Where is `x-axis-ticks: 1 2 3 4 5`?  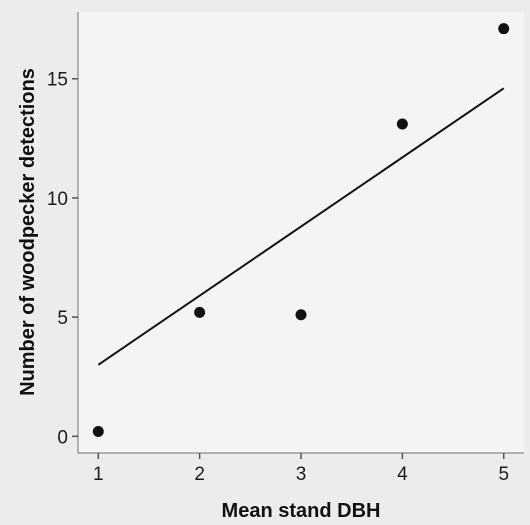 x-axis-ticks: 1 2 3 4 5 is located at coordinates (301, 469).